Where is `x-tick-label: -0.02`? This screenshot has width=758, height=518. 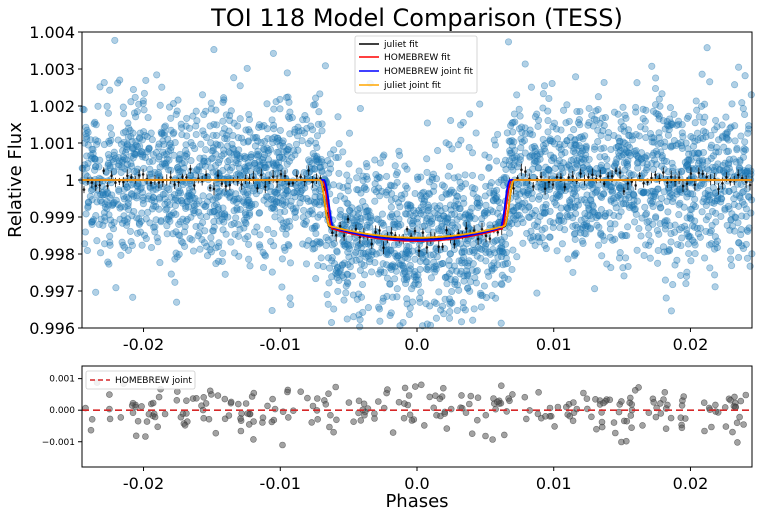 x-tick-label: -0.02 is located at coordinates (143, 483).